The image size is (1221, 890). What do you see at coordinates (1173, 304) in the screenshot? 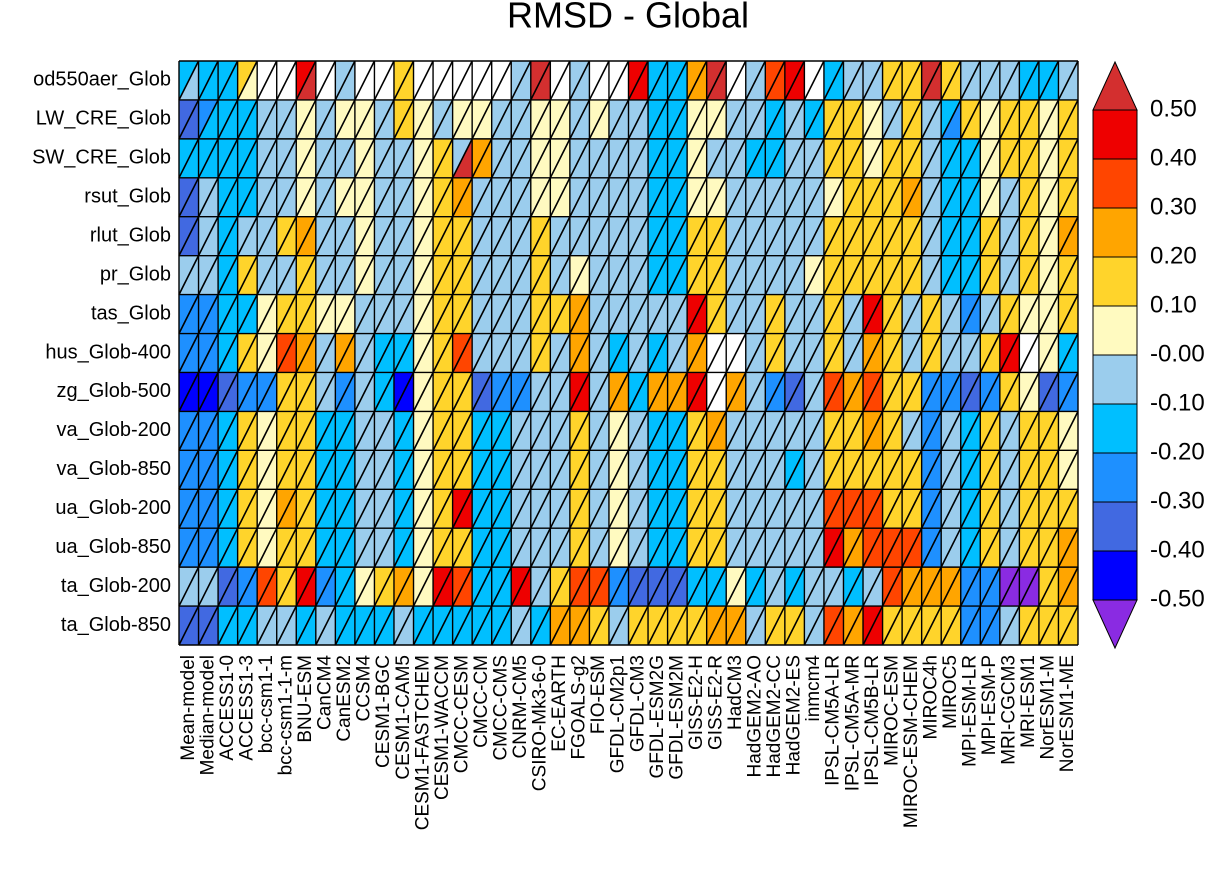
I see `colorbar-label: 0.10` at bounding box center [1173, 304].